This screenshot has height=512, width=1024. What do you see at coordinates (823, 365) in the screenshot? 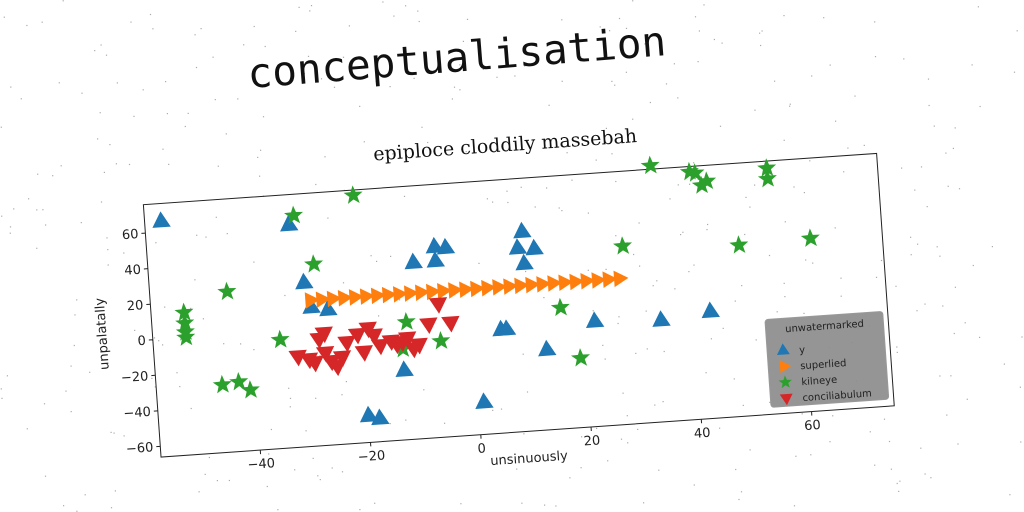
I see `legend-label-superlied: superlied` at bounding box center [823, 365].